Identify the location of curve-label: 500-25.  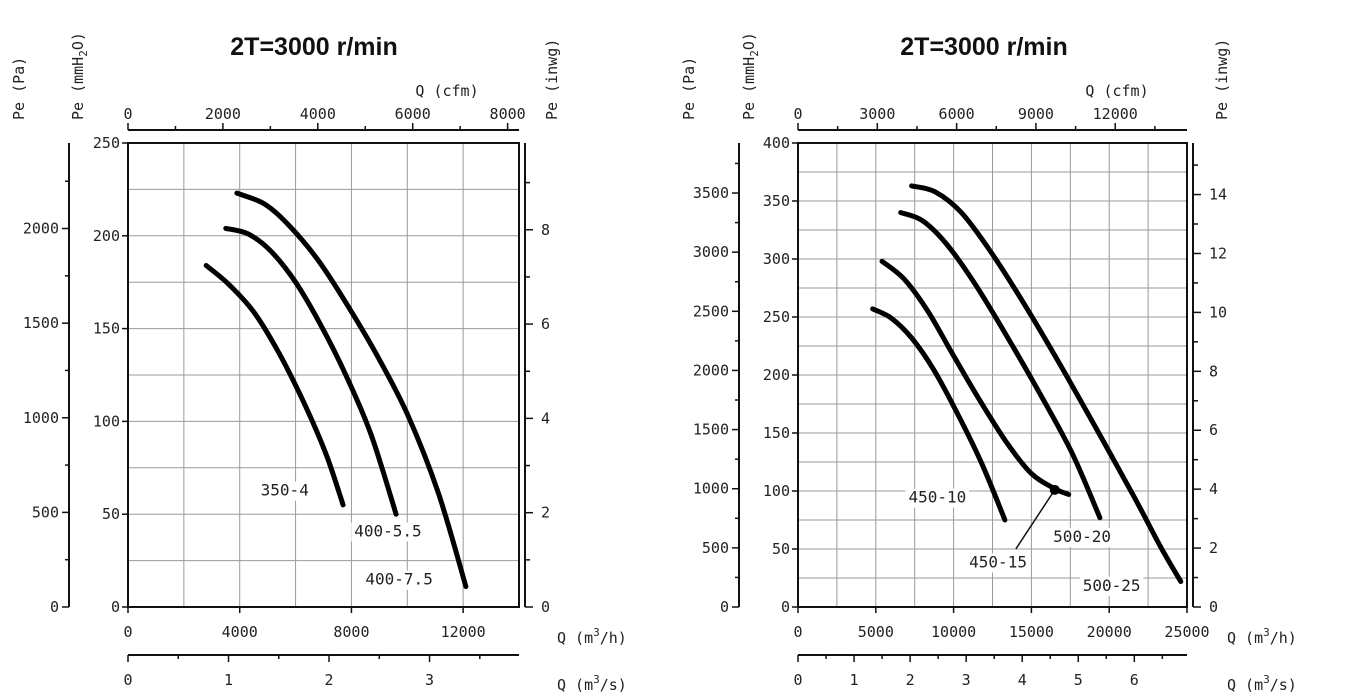
(1112, 585).